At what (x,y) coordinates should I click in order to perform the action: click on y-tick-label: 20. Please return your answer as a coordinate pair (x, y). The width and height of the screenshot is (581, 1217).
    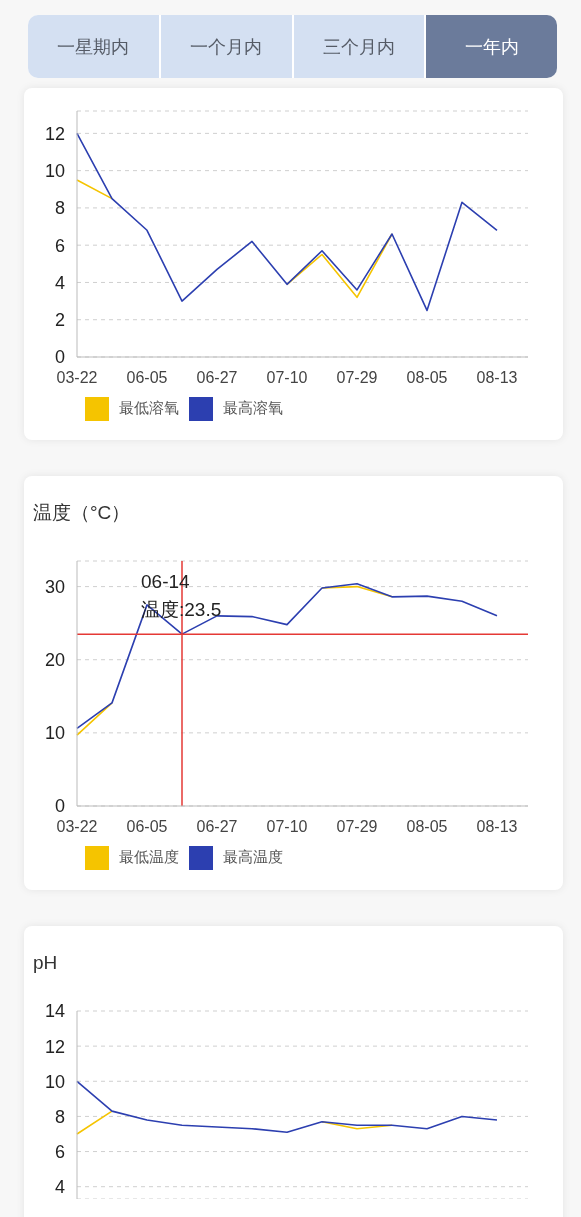
    Looking at the image, I should click on (54, 660).